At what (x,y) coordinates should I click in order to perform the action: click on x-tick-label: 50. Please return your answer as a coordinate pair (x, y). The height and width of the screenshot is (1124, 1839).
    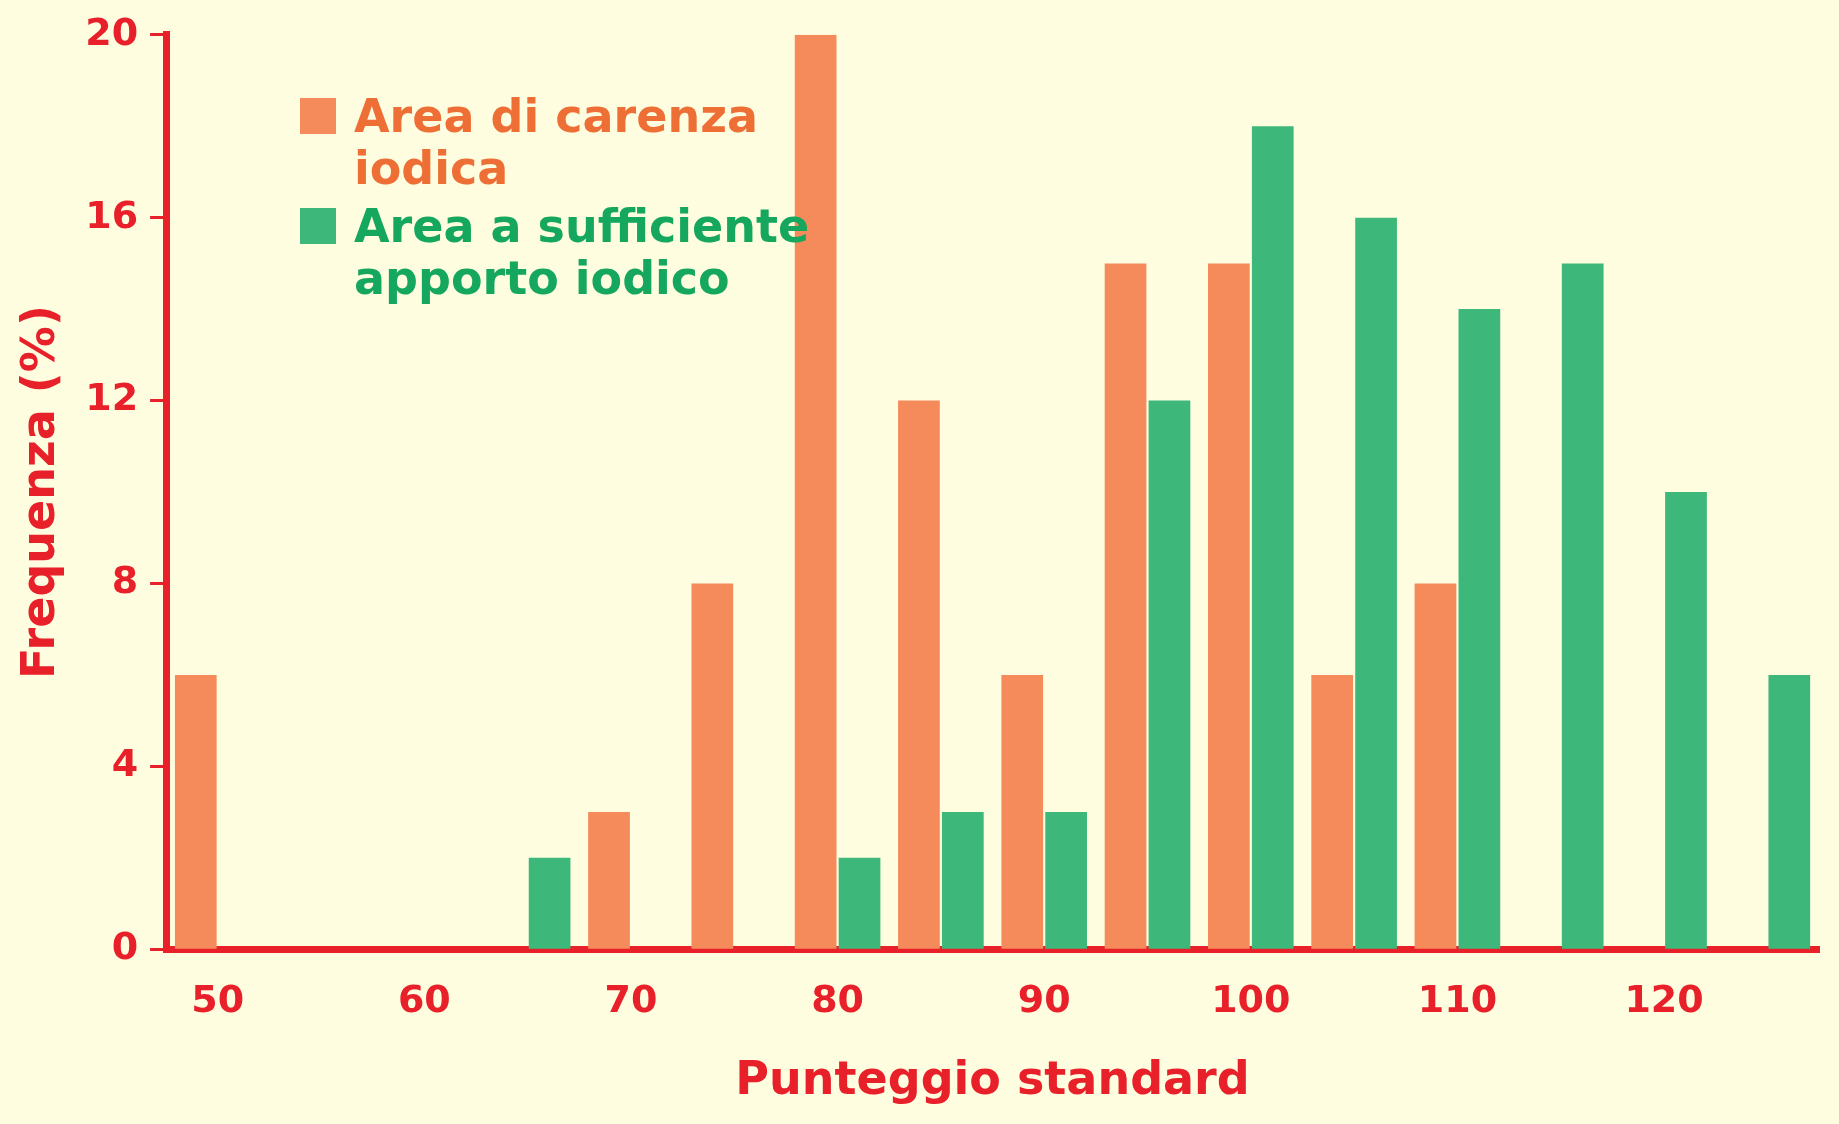
    Looking at the image, I should click on (218, 998).